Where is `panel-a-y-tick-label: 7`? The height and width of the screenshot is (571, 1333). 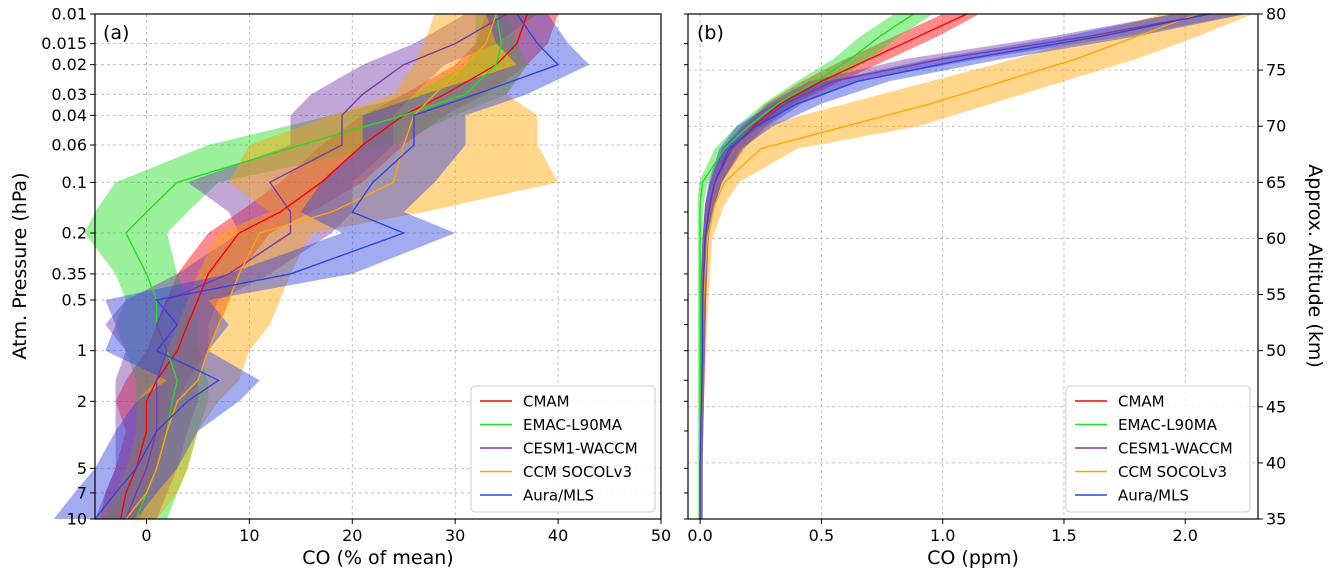
panel-a-y-tick-label: 7 is located at coordinates (82, 492).